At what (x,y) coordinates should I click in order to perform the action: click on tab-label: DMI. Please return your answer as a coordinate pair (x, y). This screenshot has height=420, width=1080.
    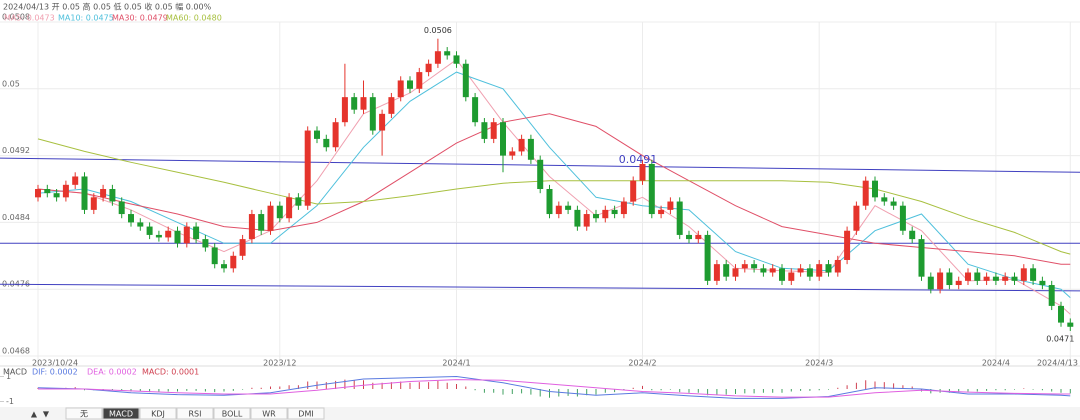
    Looking at the image, I should click on (305, 414).